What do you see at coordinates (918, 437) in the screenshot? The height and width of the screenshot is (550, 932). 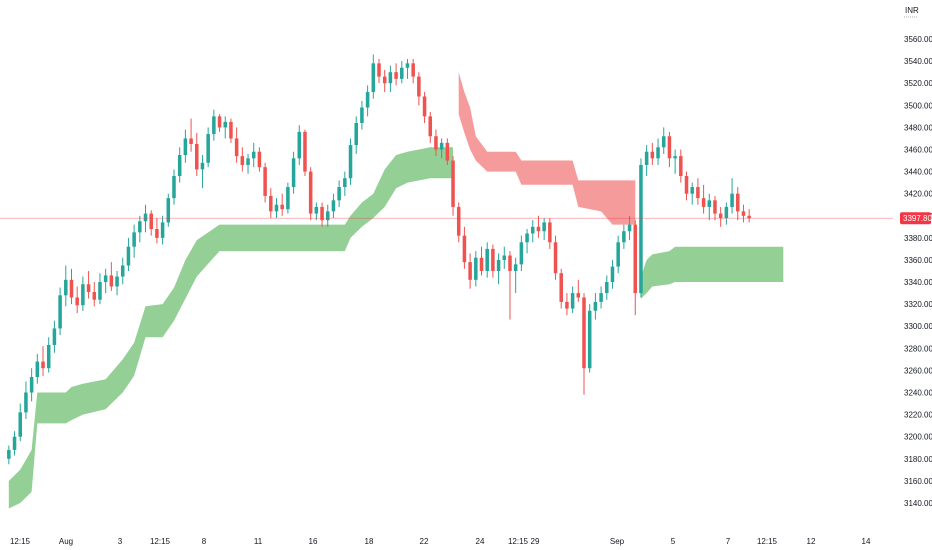 I see `price-tick-label: 3200.00` at bounding box center [918, 437].